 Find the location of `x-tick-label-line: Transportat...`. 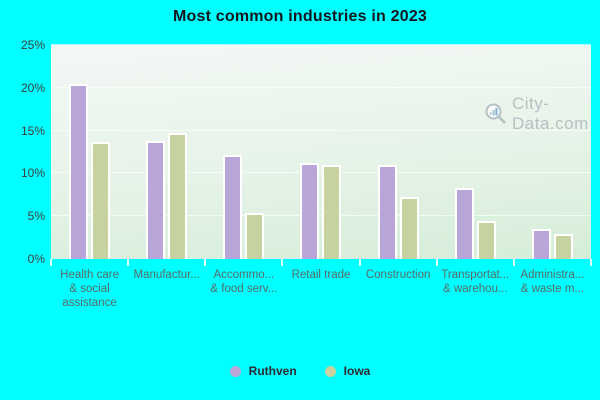

x-tick-label-line: Transportat... is located at coordinates (475, 275).